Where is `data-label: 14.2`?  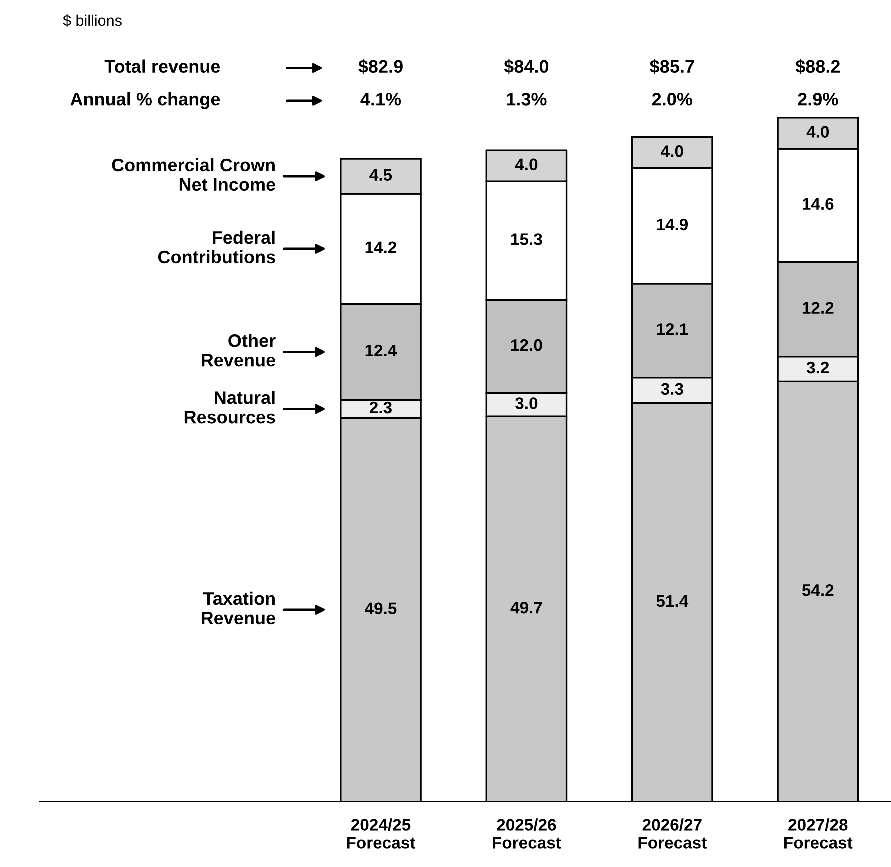
data-label: 14.2 is located at coordinates (381, 248).